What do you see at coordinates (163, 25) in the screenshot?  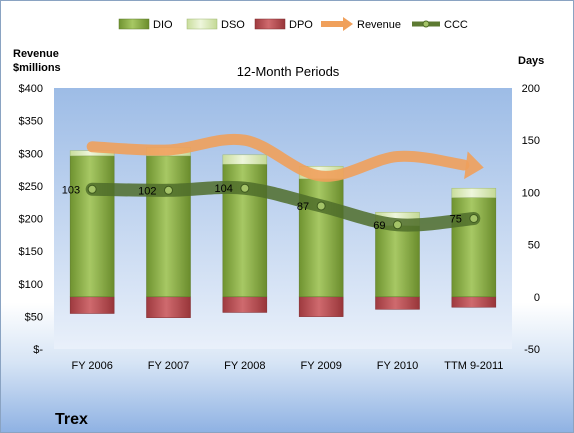 I see `legend-label-dio: DIO` at bounding box center [163, 25].